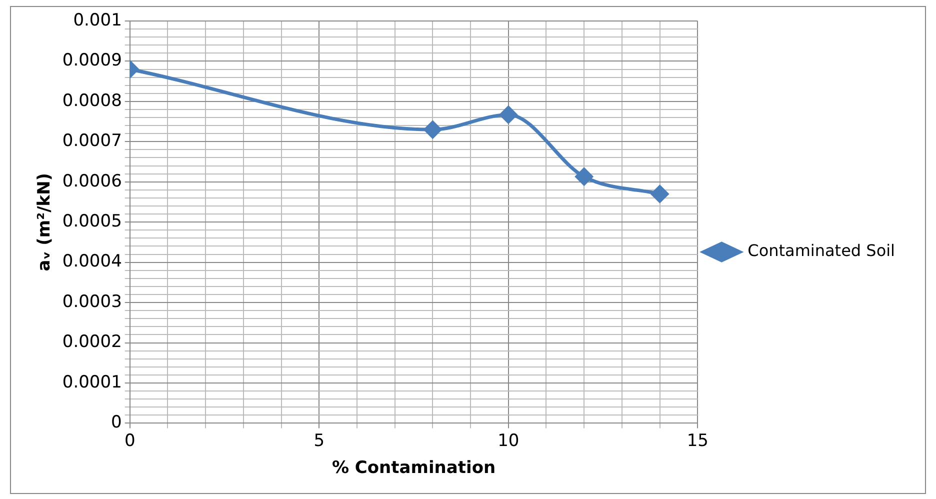 Image resolution: width=936 pixels, height=499 pixels. What do you see at coordinates (414, 468) in the screenshot?
I see `x-axis-title: % Contamination` at bounding box center [414, 468].